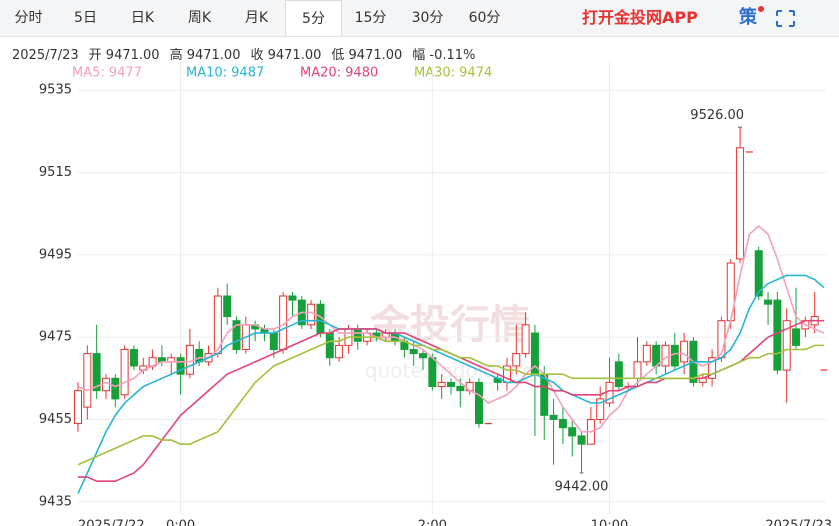 The height and width of the screenshot is (526, 839). Describe the element at coordinates (798, 522) in the screenshot. I see `x-tick-label: 2025/7/23` at that location.